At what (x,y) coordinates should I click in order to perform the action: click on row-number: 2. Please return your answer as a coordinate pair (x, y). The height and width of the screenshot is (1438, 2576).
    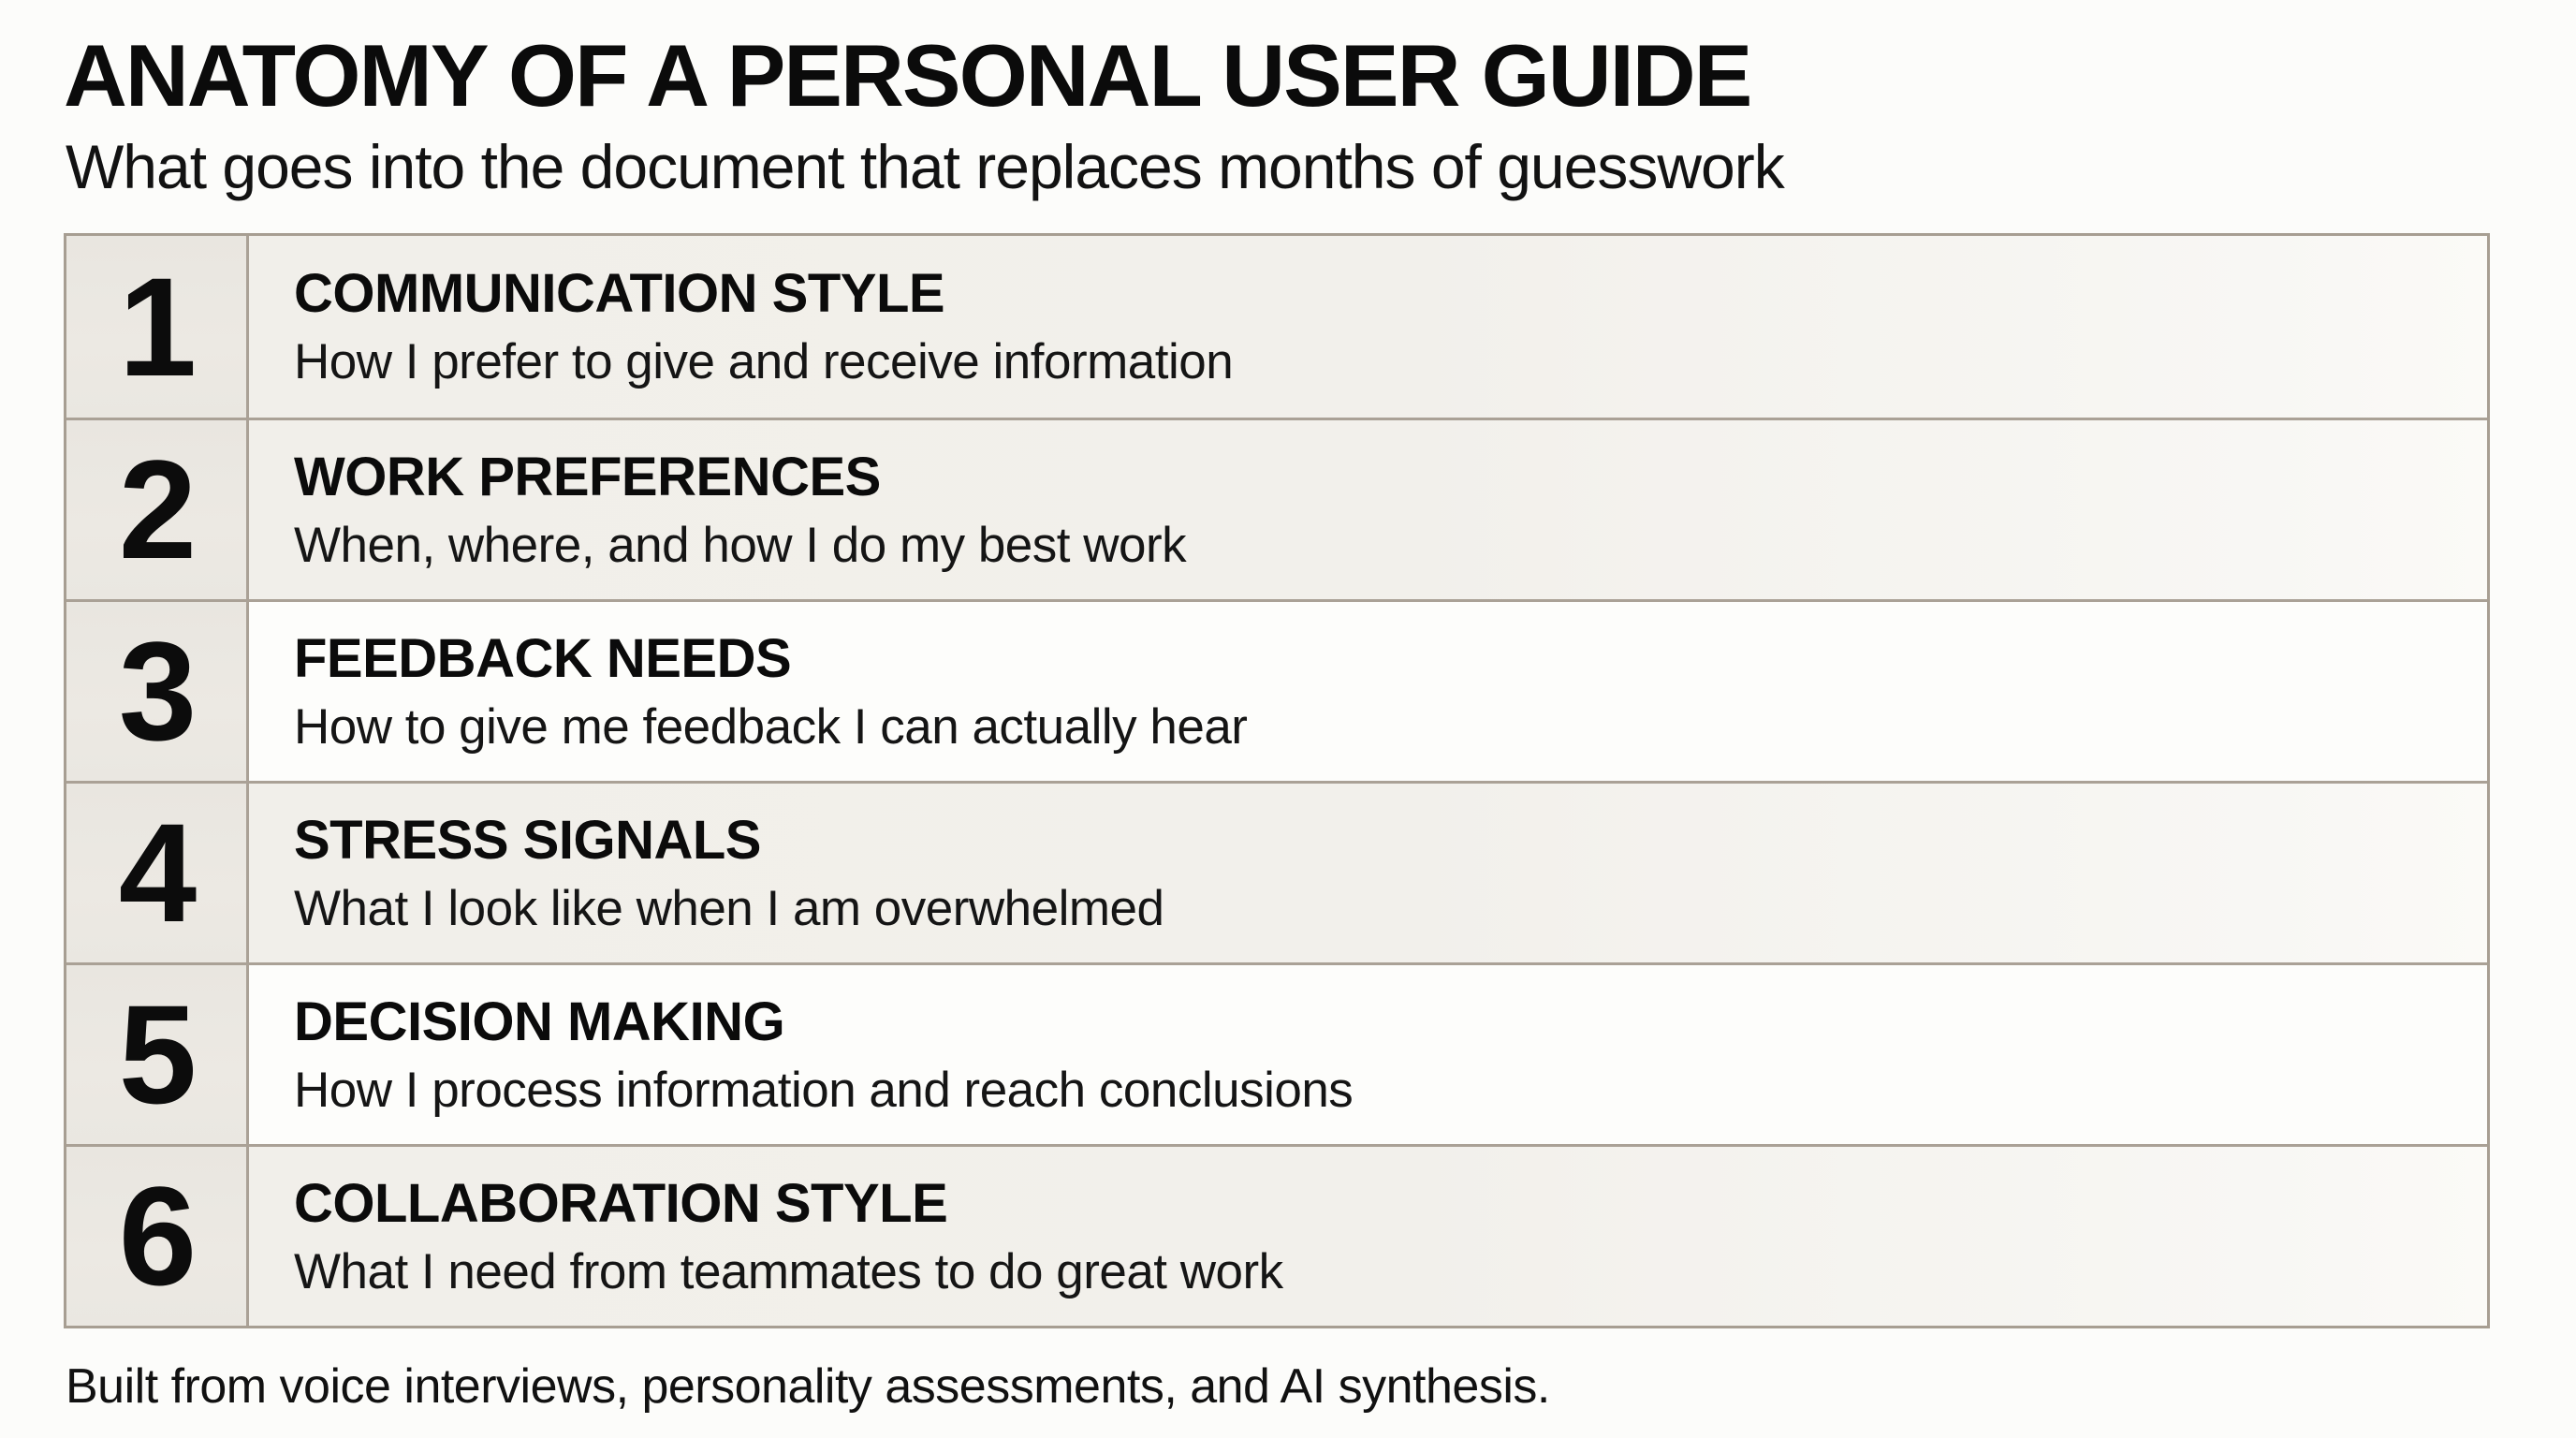
    Looking at the image, I should click on (157, 510).